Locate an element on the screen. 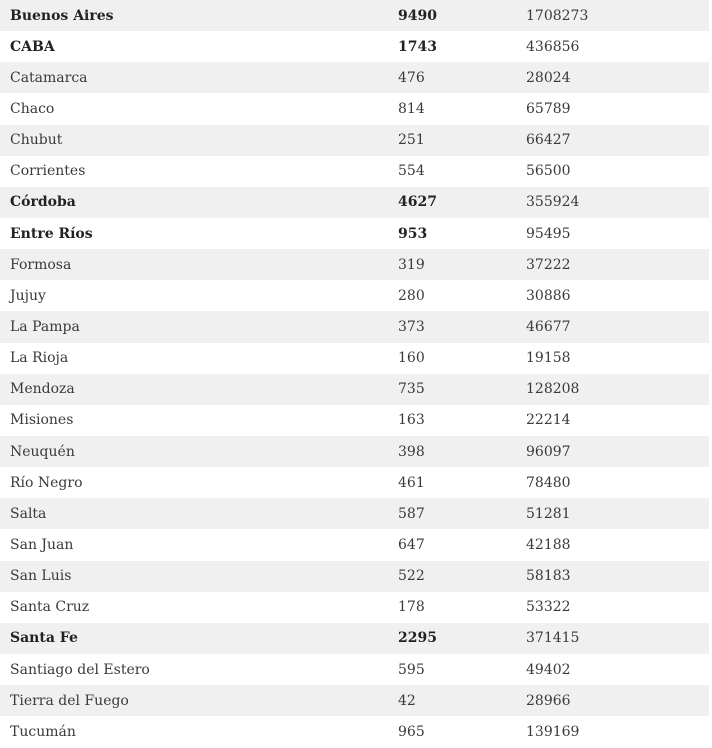 The image size is (712, 748). province-cell: Misiones is located at coordinates (42, 420).